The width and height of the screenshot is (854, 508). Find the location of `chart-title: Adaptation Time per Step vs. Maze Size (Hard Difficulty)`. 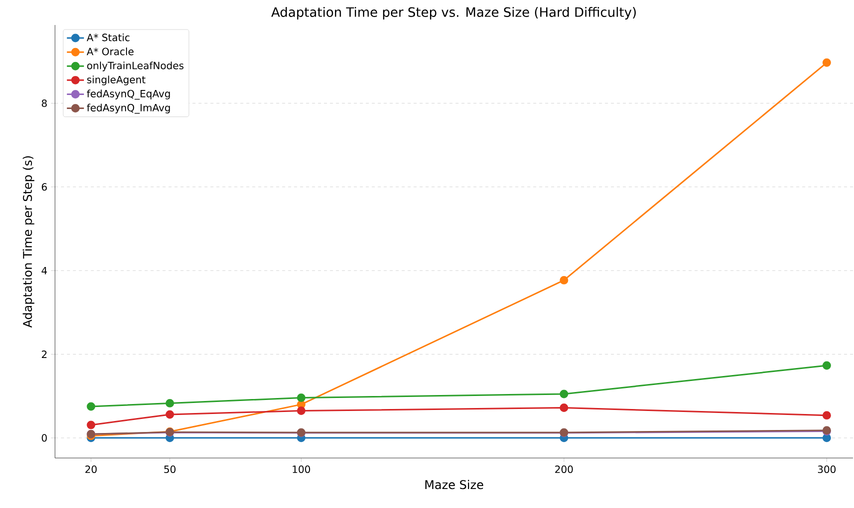

chart-title: Adaptation Time per Step vs. Maze Size (Hard Difficulty) is located at coordinates (453, 13).